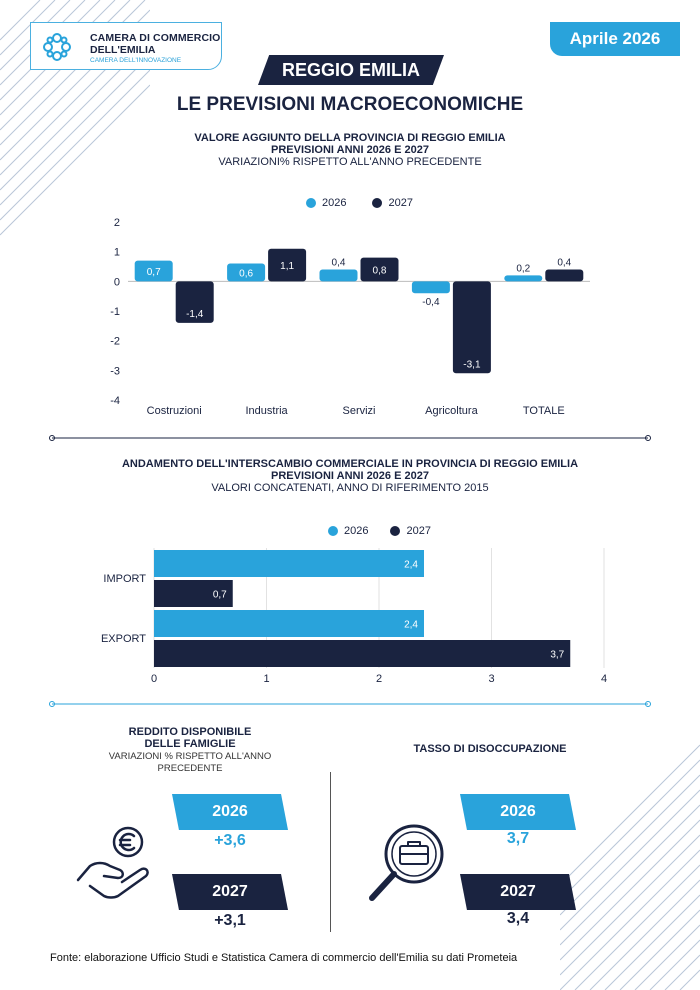  Describe the element at coordinates (115, 401) in the screenshot. I see `chart1-ytick-label: -4` at that location.